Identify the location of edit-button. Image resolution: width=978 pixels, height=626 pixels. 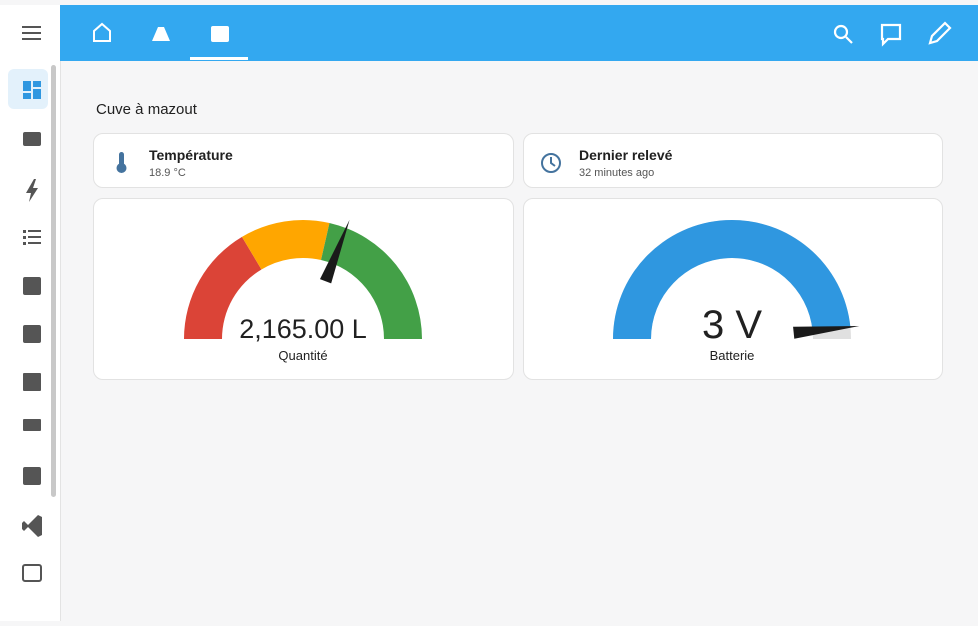
(940, 33).